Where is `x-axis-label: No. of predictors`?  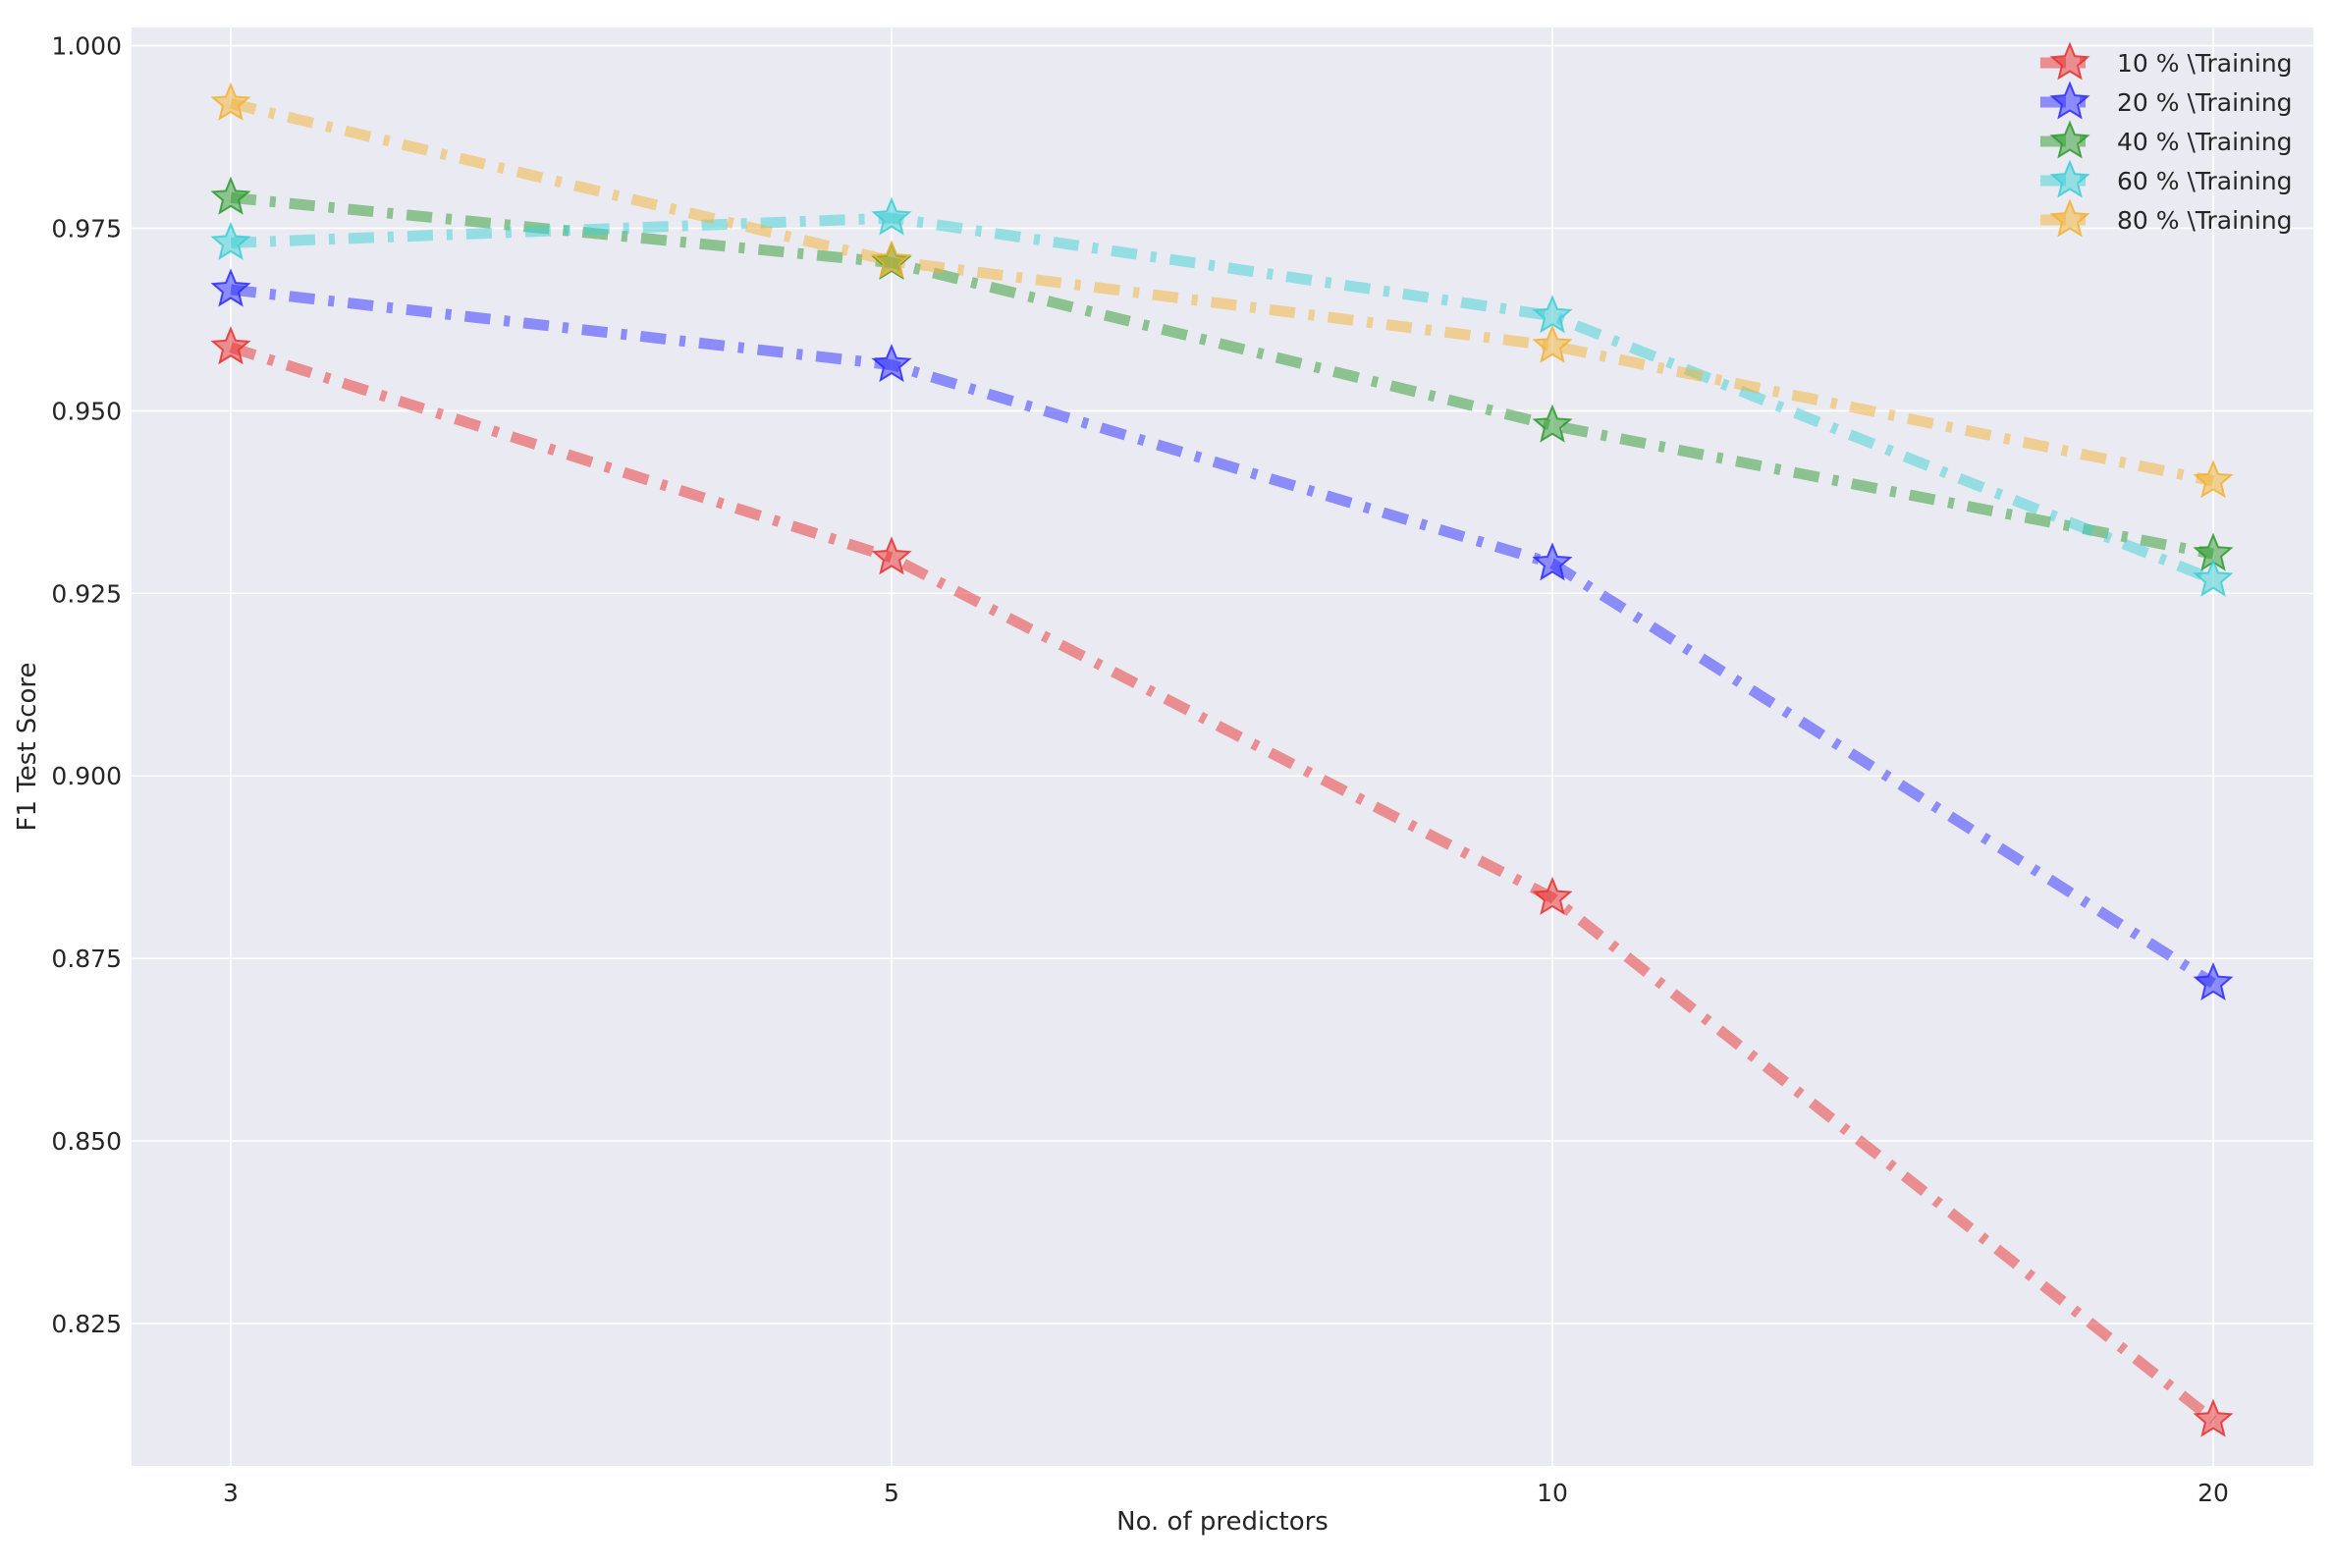
x-axis-label: No. of predictors is located at coordinates (1222, 1522).